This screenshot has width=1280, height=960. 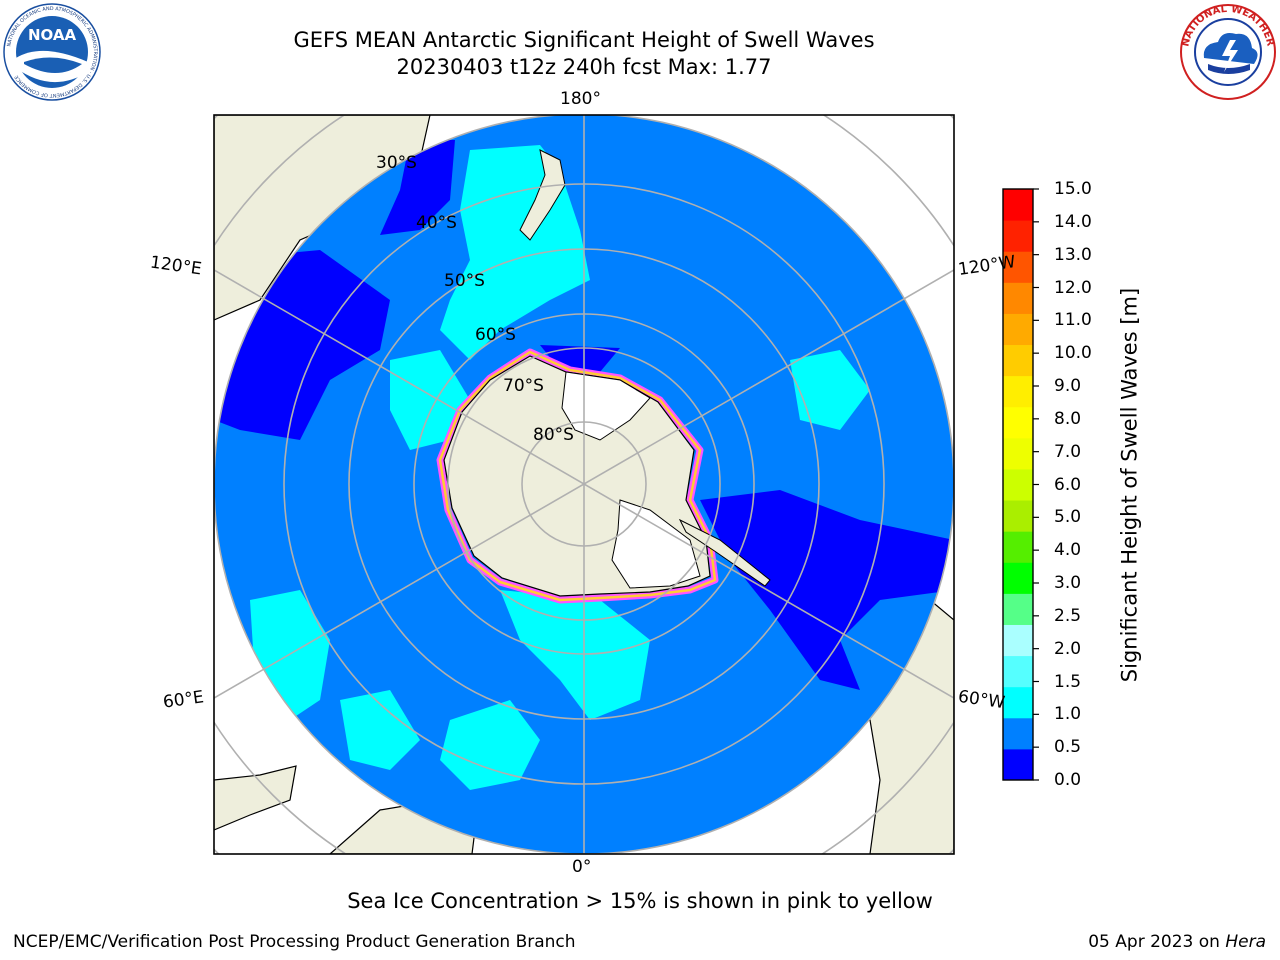 I want to click on colorbar-tick-label: 2.0, so click(x=1068, y=648).